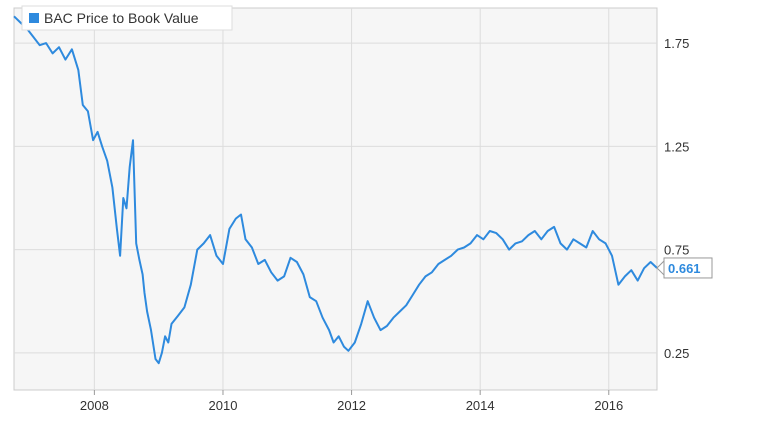 Image resolution: width=764 pixels, height=432 pixels. I want to click on x-tick-label: 2014, so click(480, 405).